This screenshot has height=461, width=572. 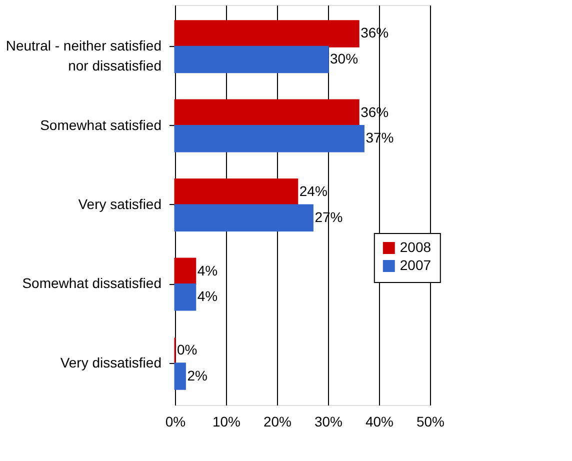 I want to click on data-label: 24%, so click(x=313, y=191).